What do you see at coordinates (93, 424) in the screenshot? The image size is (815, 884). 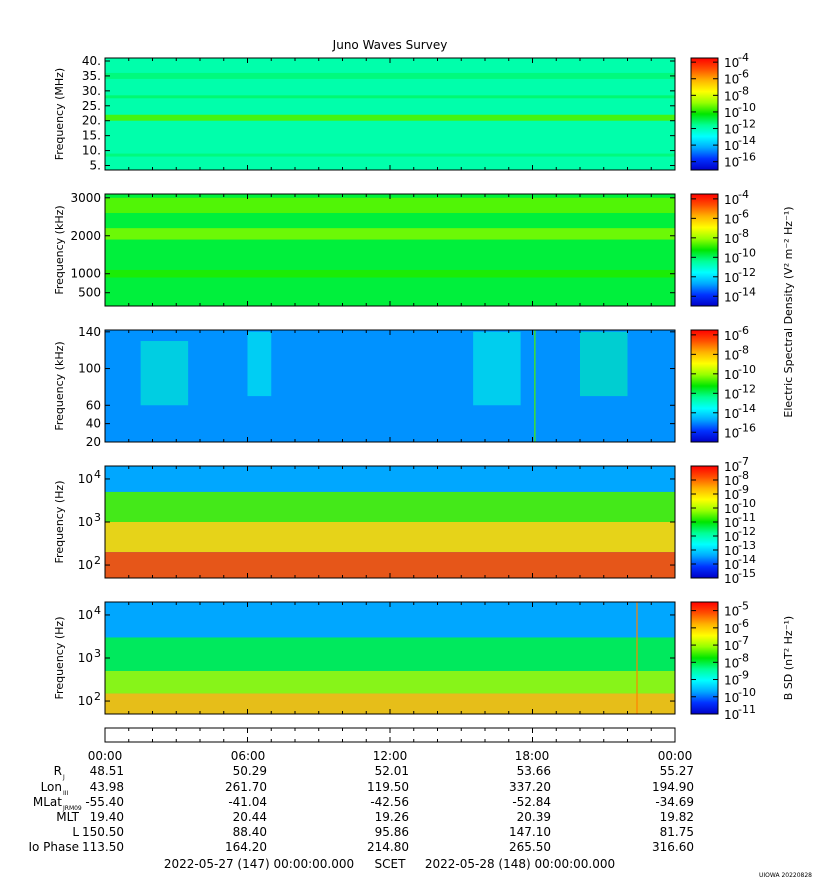 I see `y-tick-label: 40` at bounding box center [93, 424].